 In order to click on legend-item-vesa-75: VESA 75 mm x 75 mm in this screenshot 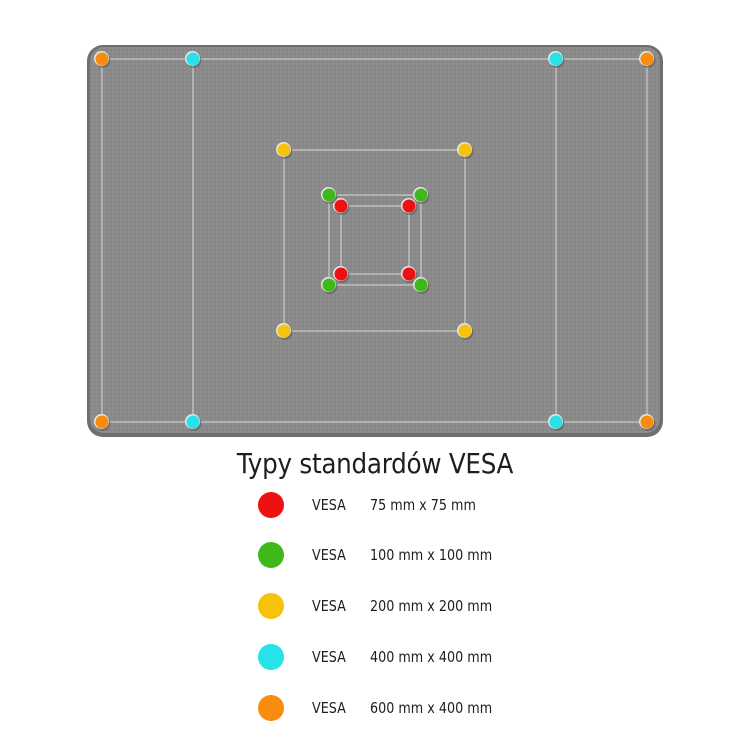, I will do `click(375, 505)`.